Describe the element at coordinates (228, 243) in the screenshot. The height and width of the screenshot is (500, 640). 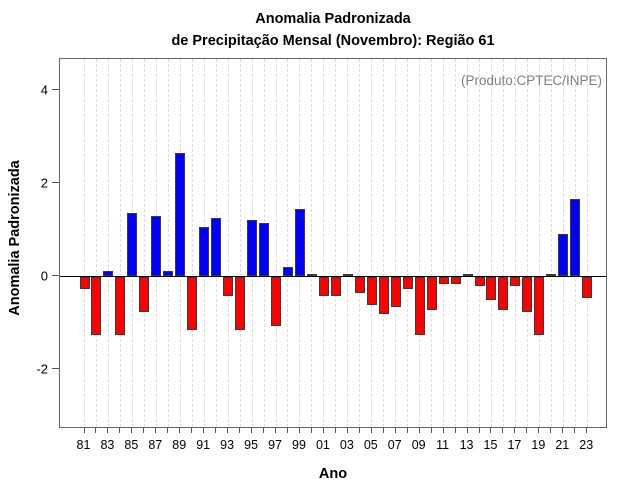
I see `gridline-1993` at that location.